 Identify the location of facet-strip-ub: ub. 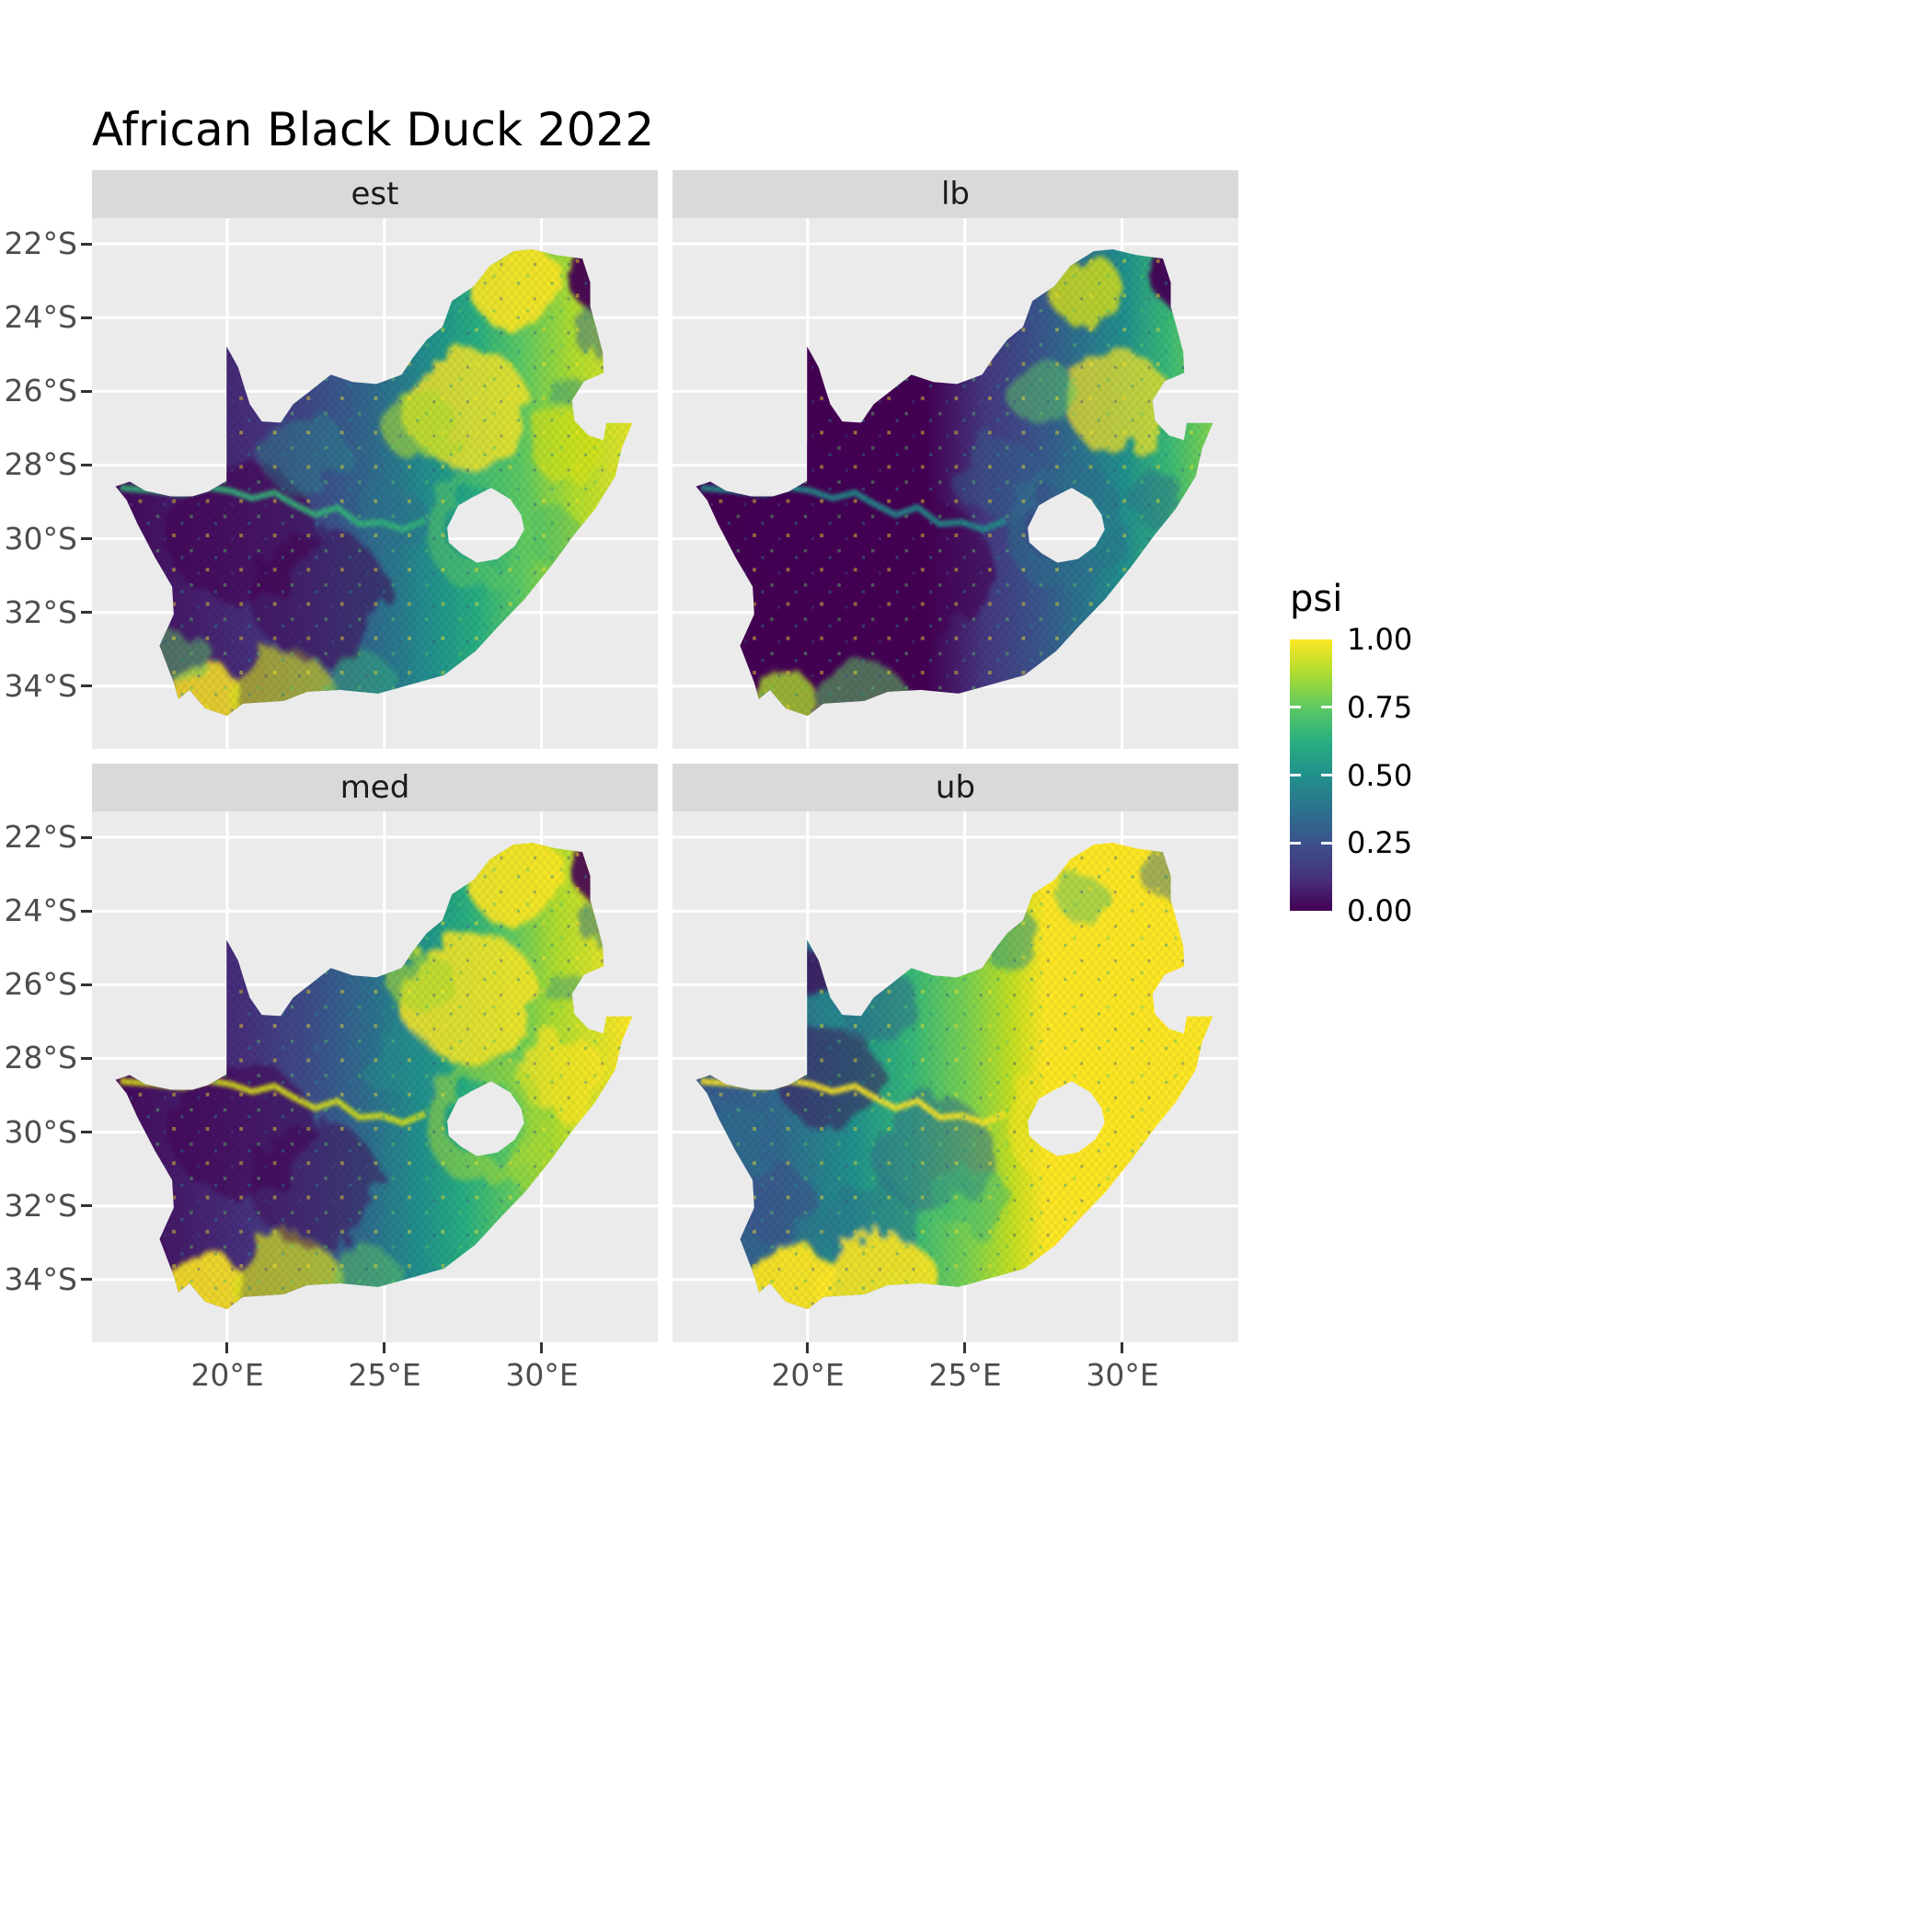
(955, 787).